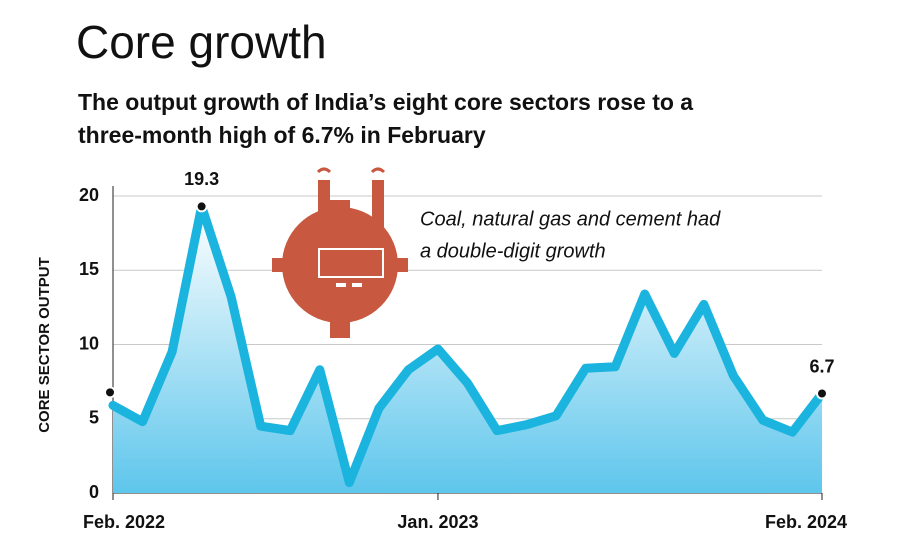 The height and width of the screenshot is (546, 913). What do you see at coordinates (94, 418) in the screenshot?
I see `y-tick-label: 5` at bounding box center [94, 418].